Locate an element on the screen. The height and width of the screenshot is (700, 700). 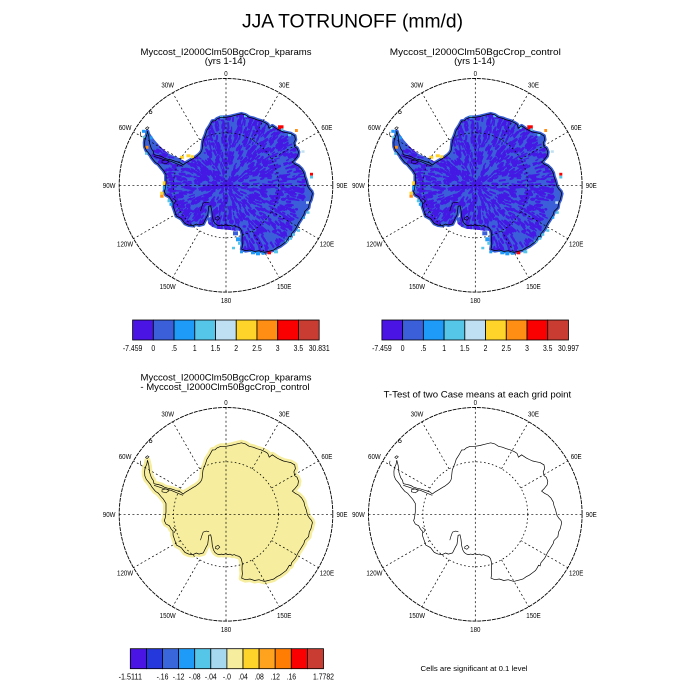
svg-text: -.16 is located at coordinates (163, 677).